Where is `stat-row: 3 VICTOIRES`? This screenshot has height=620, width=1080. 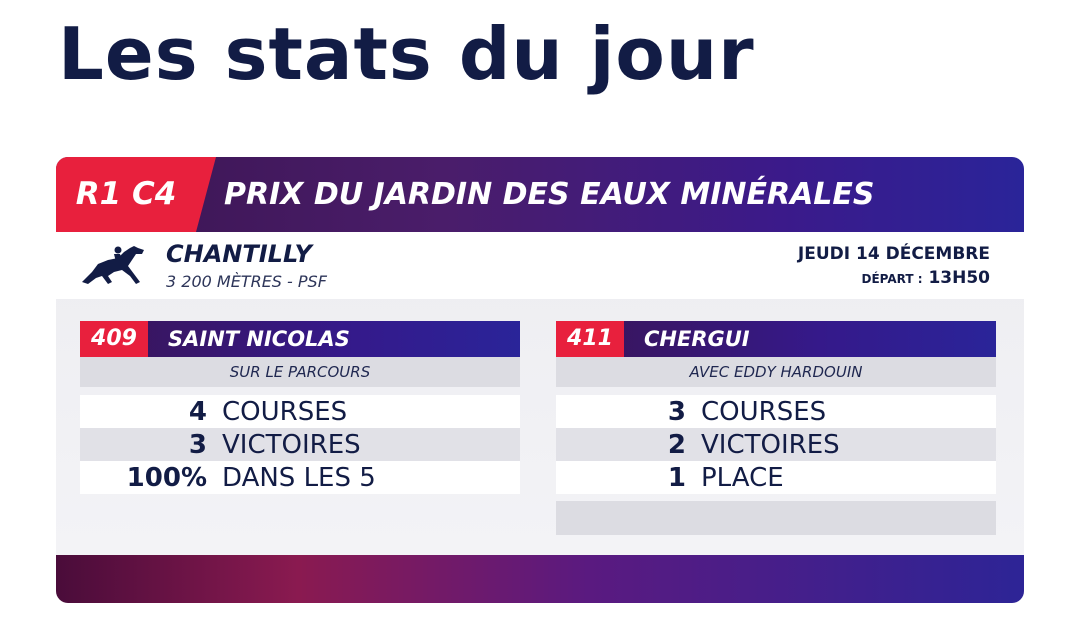 stat-row: 3 VICTOIRES is located at coordinates (300, 444).